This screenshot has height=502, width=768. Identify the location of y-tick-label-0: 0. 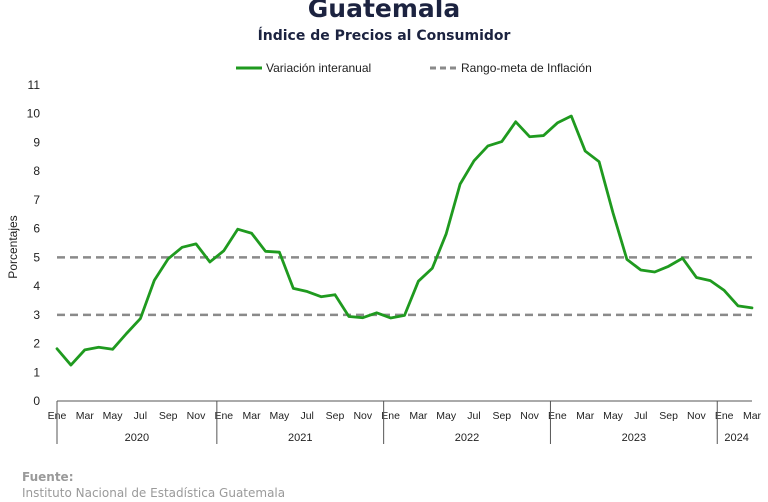
(36, 401).